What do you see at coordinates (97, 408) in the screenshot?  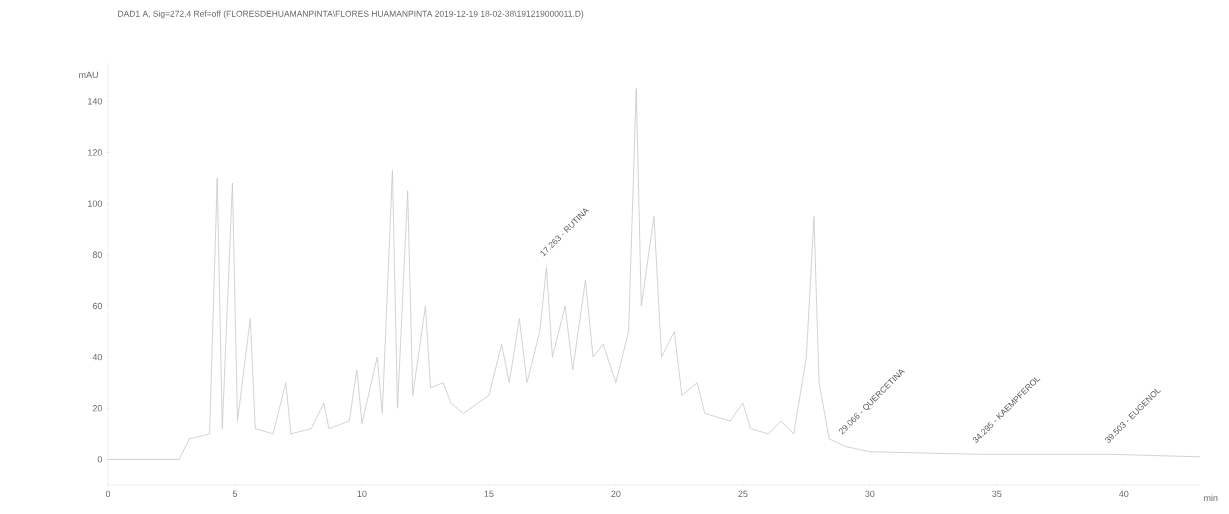 I see `y-tick-label: 20` at bounding box center [97, 408].